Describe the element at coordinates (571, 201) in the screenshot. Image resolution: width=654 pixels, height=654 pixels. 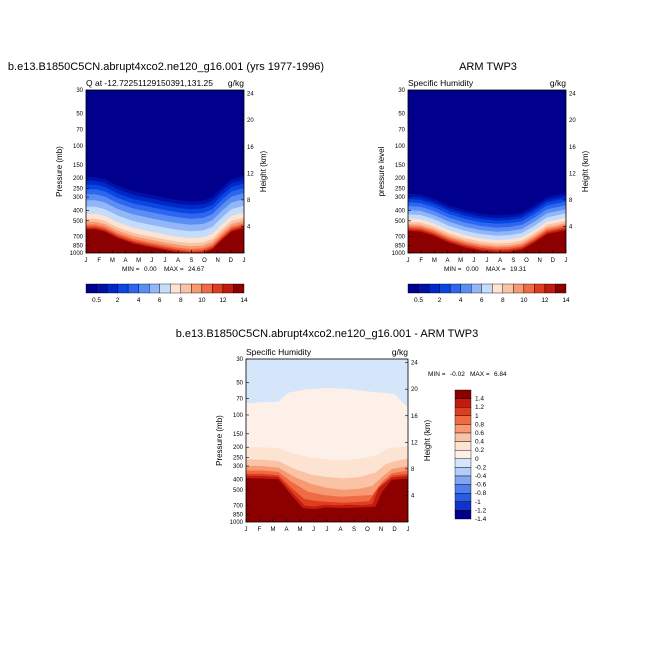
I see `y2-tick-label: 8` at that location.